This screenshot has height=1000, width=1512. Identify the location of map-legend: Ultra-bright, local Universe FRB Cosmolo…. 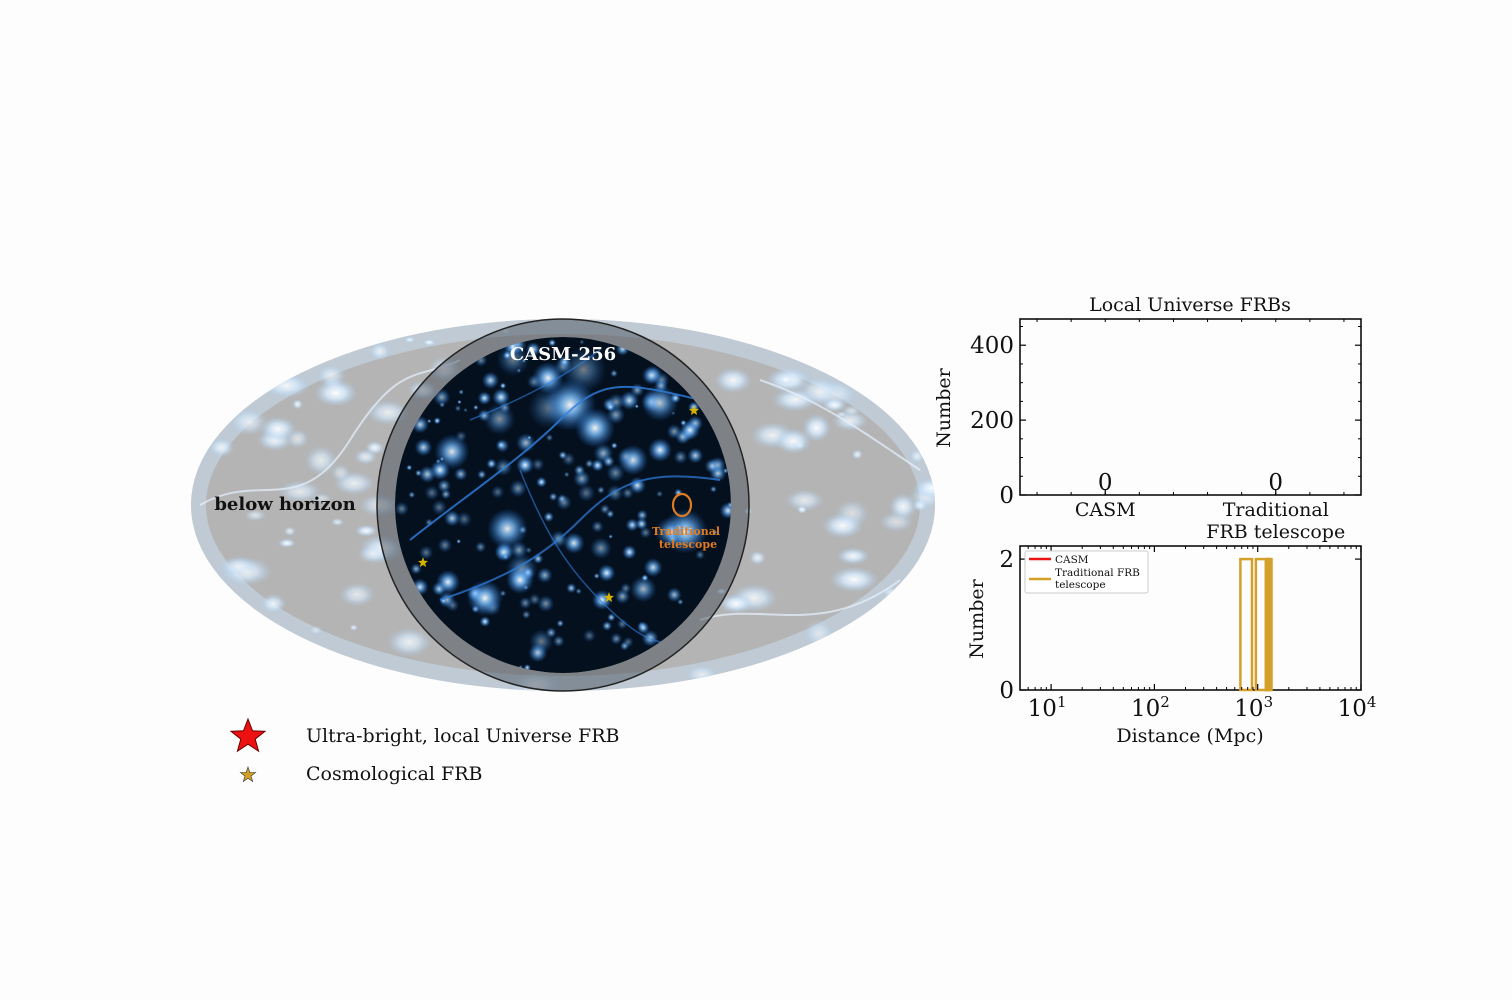
(424, 751).